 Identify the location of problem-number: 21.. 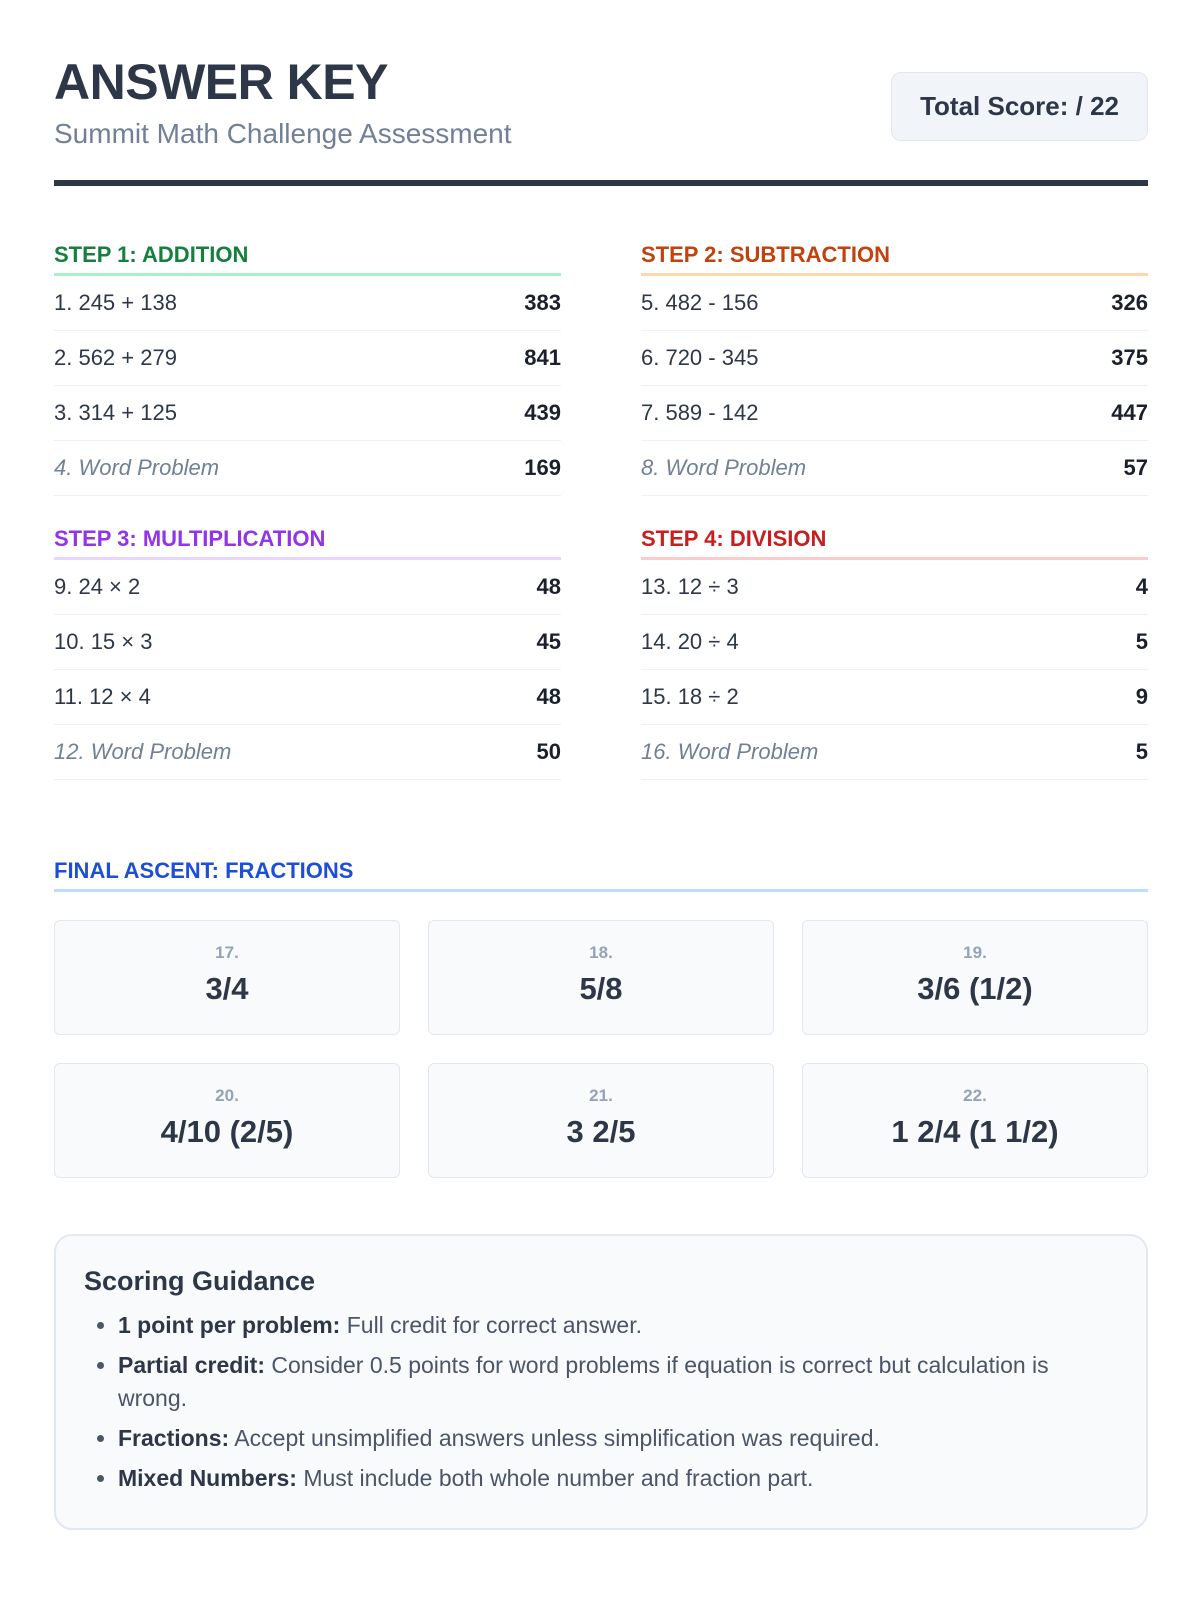
(601, 1095).